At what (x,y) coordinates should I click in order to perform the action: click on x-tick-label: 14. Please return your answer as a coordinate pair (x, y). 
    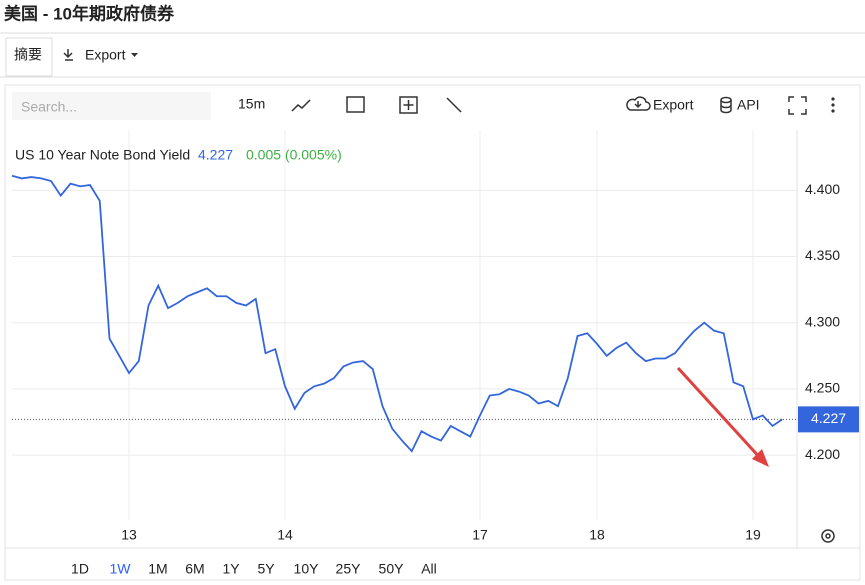
    Looking at the image, I should click on (285, 535).